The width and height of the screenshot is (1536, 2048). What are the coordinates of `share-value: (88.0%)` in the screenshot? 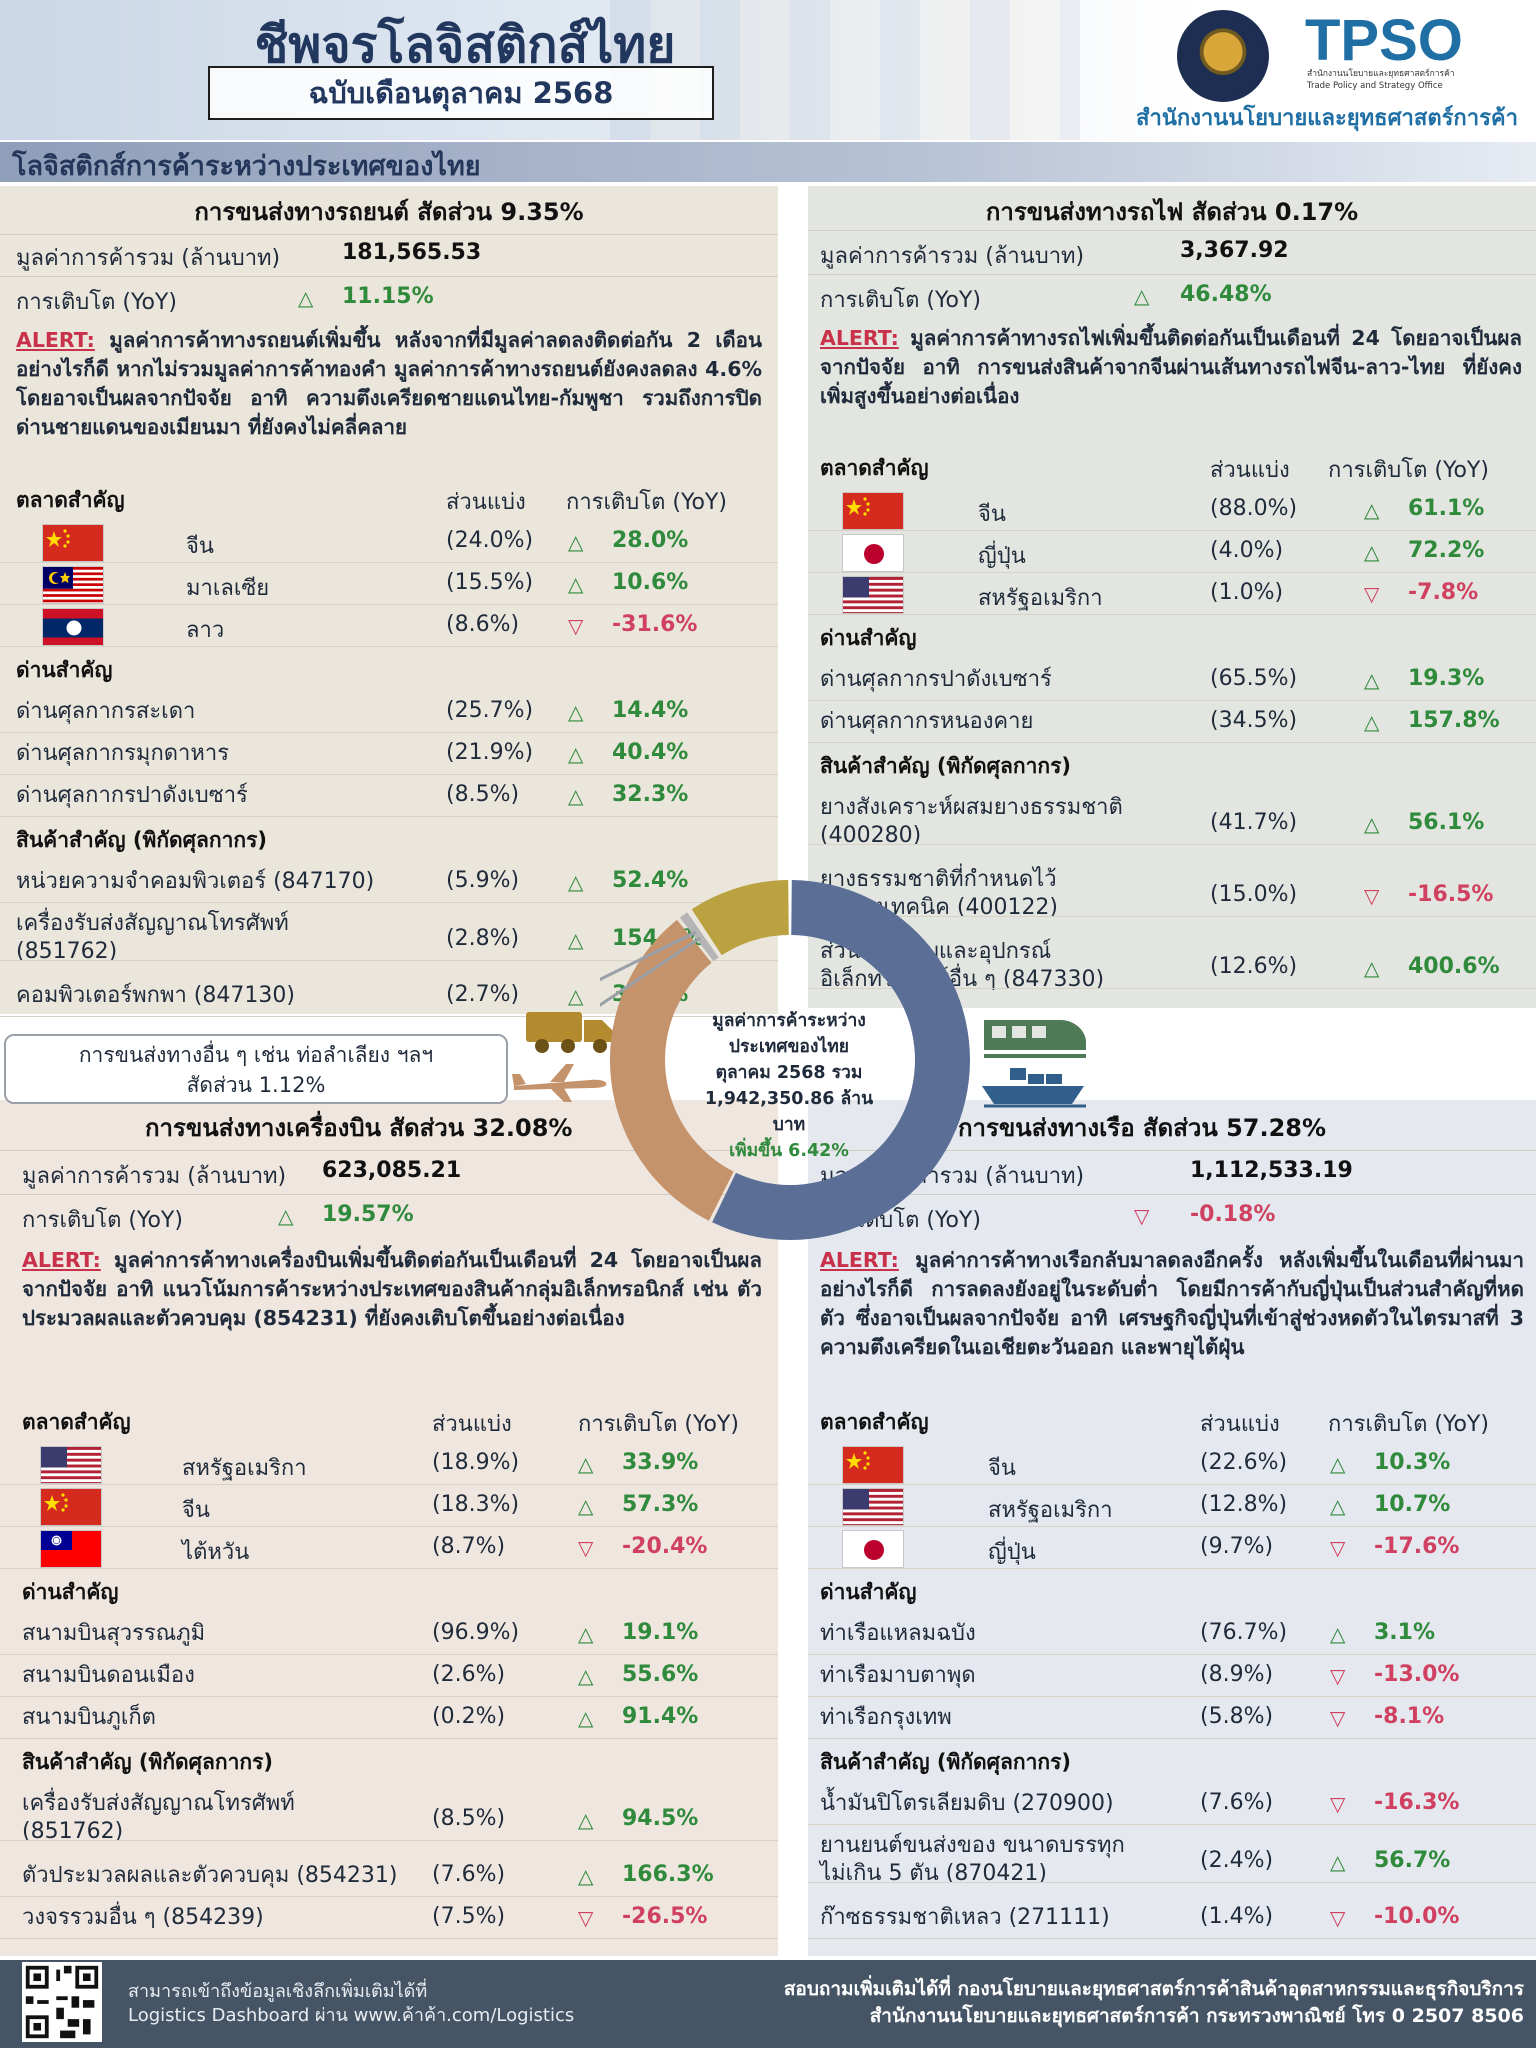 It's located at (1254, 508).